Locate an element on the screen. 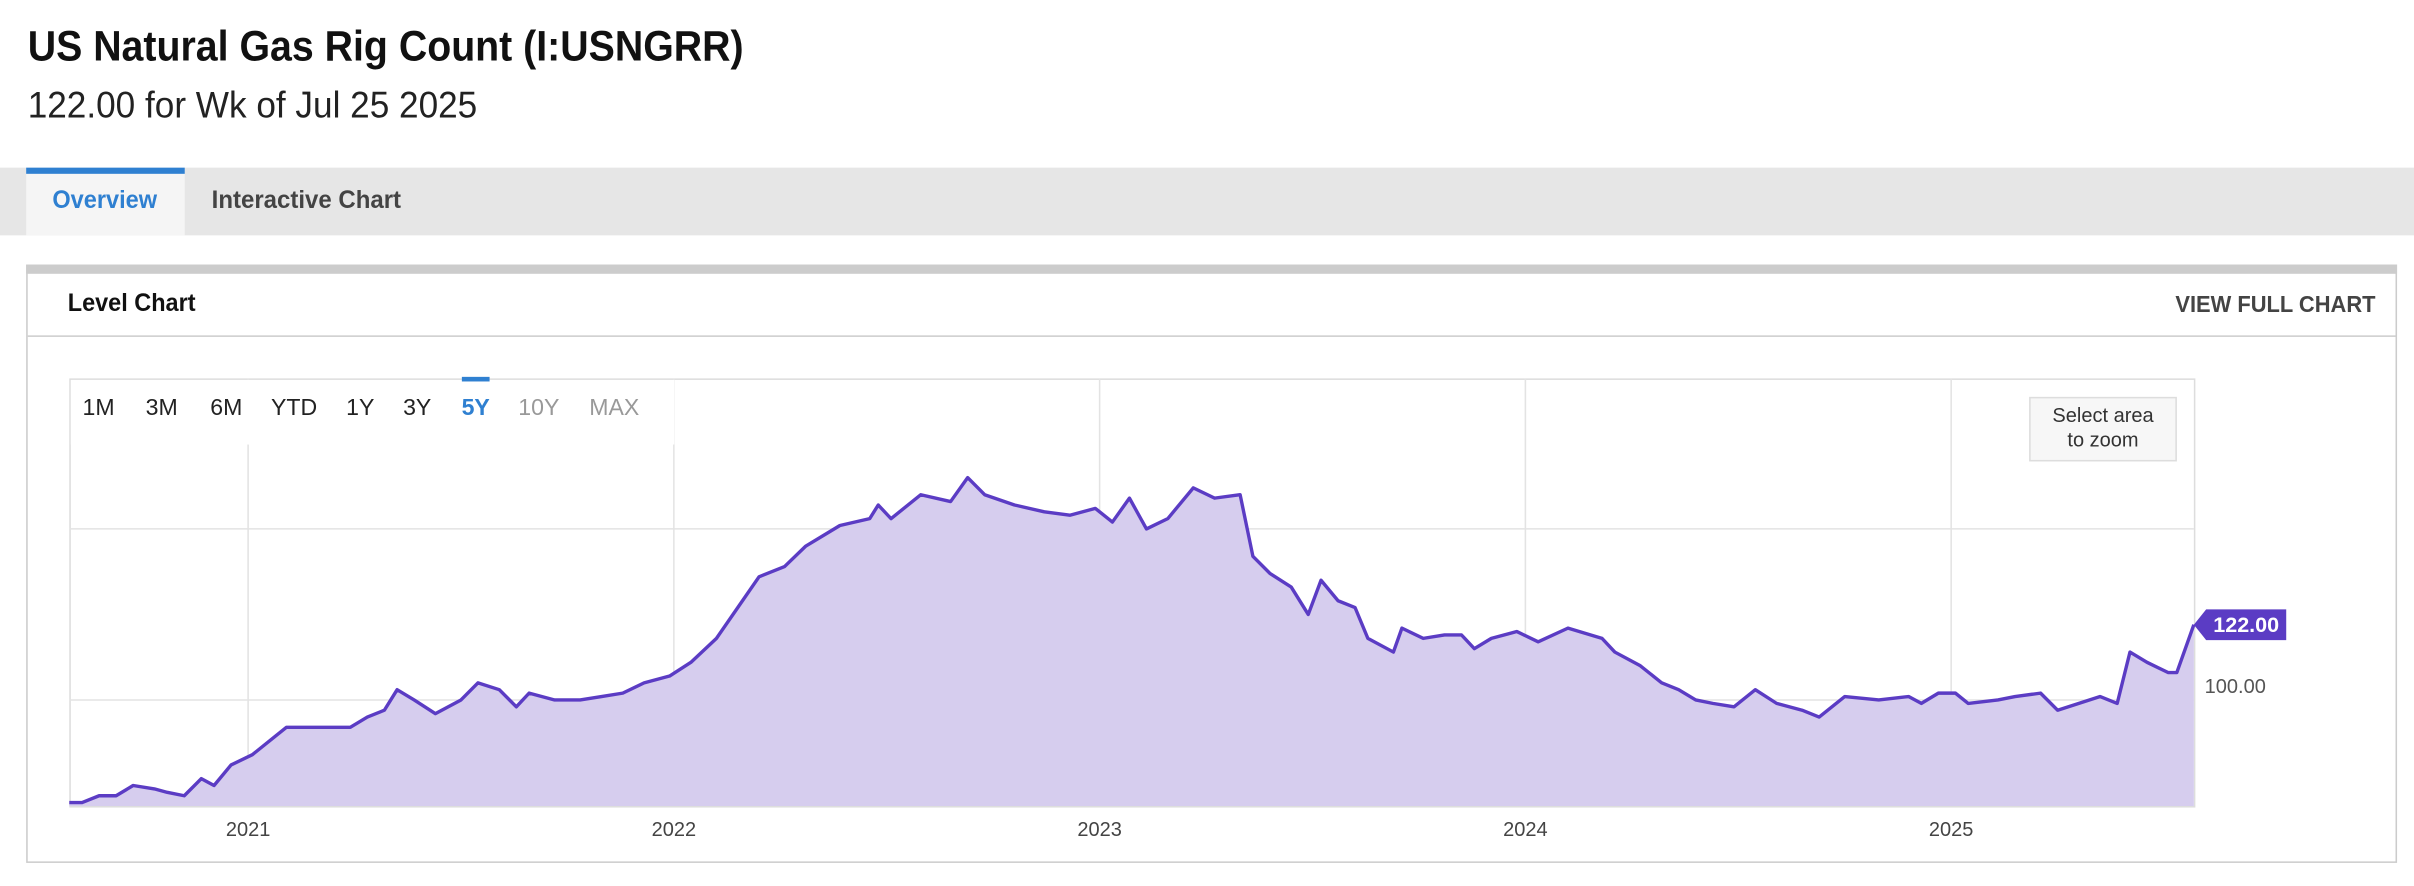  range-button: 1M is located at coordinates (98, 407).